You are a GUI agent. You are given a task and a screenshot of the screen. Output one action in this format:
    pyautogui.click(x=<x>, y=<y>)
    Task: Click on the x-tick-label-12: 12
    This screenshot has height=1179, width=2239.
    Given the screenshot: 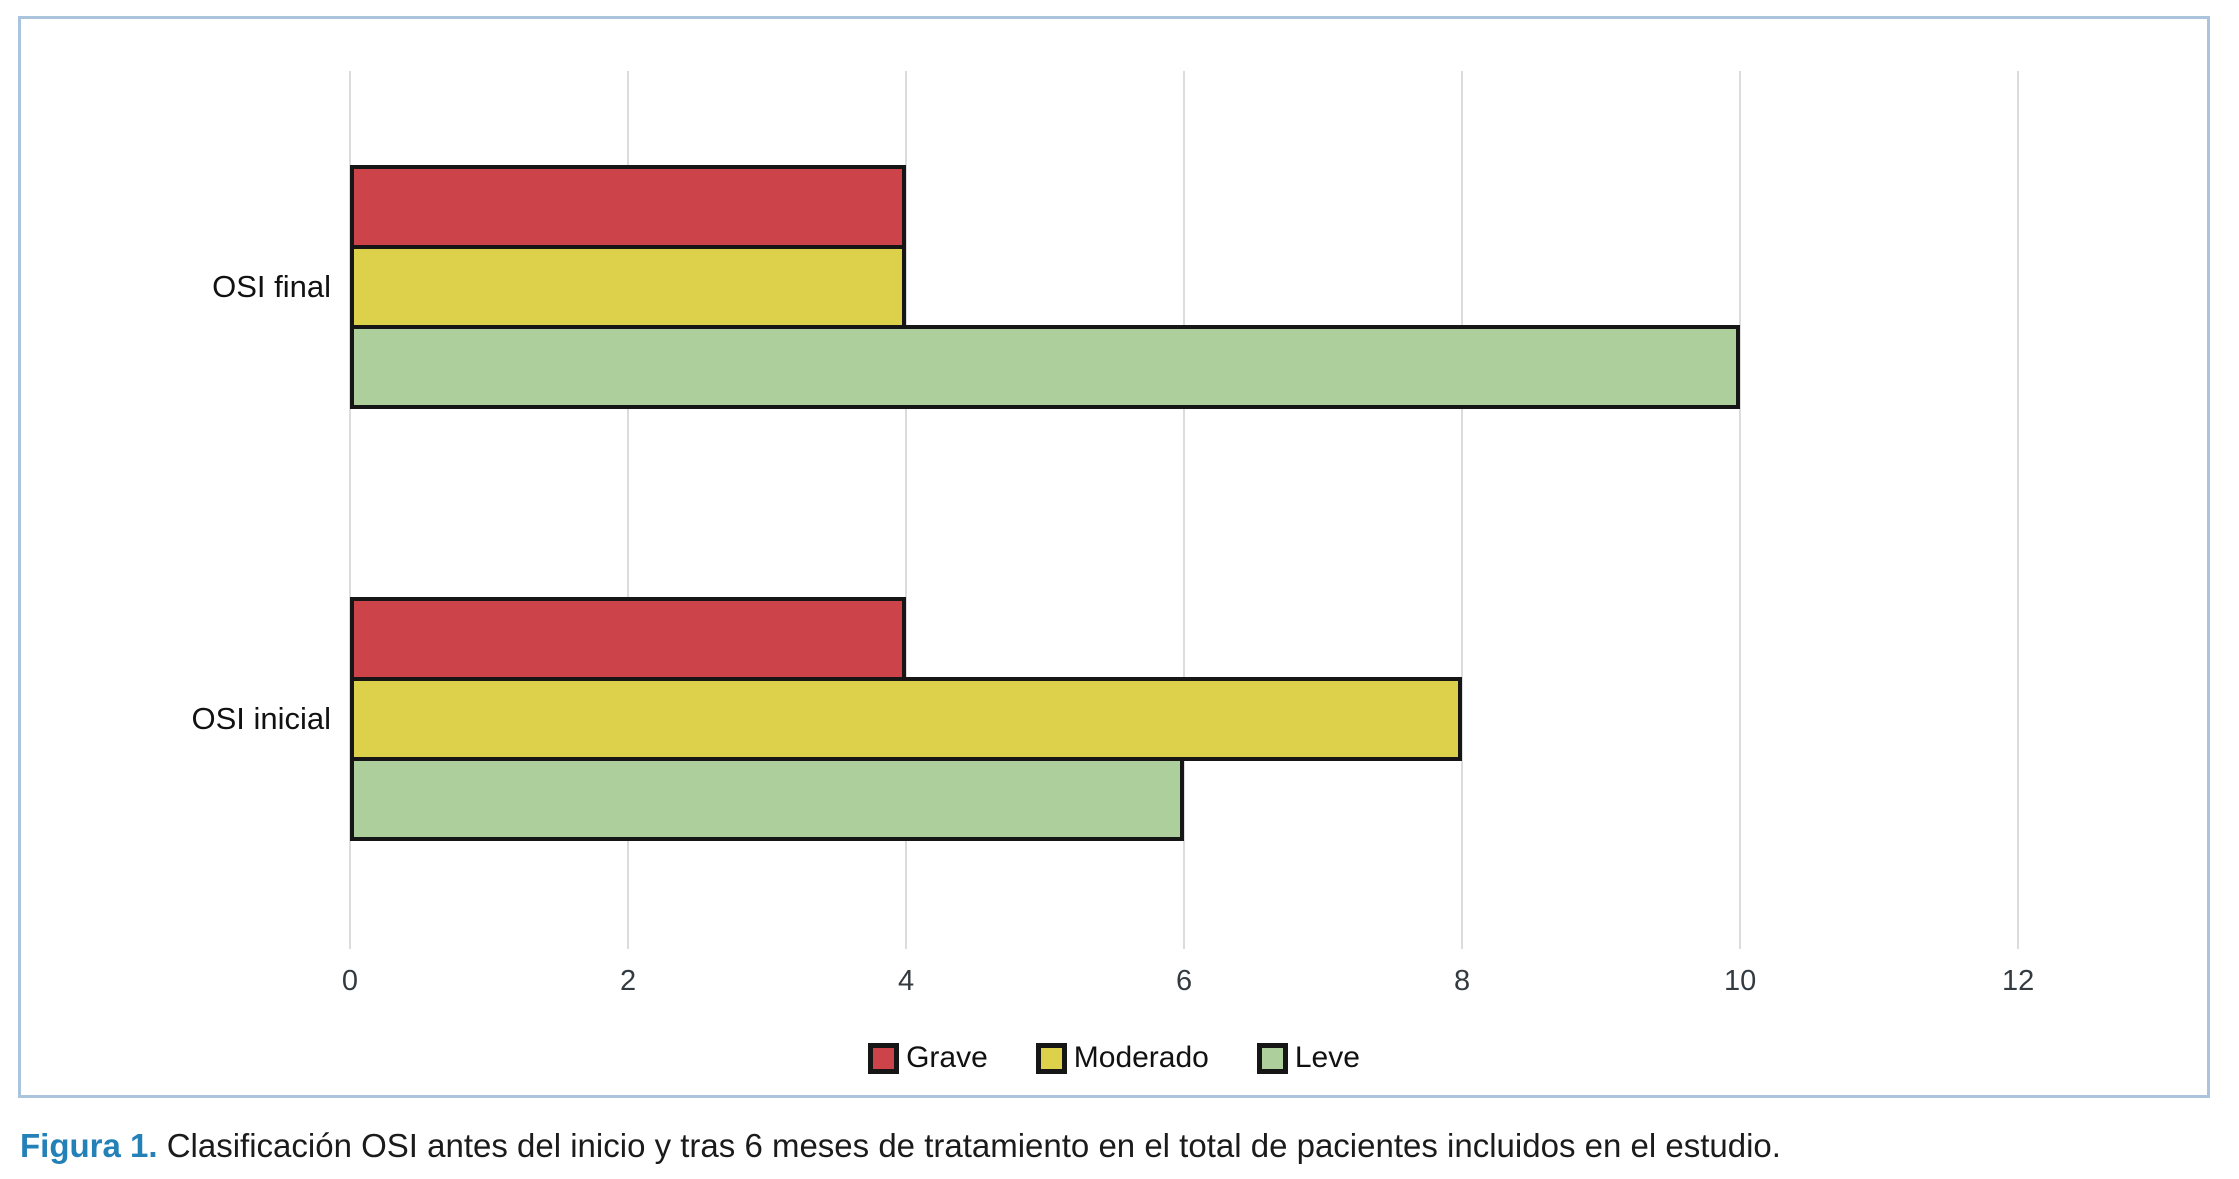 What is the action you would take?
    pyautogui.click(x=2018, y=981)
    